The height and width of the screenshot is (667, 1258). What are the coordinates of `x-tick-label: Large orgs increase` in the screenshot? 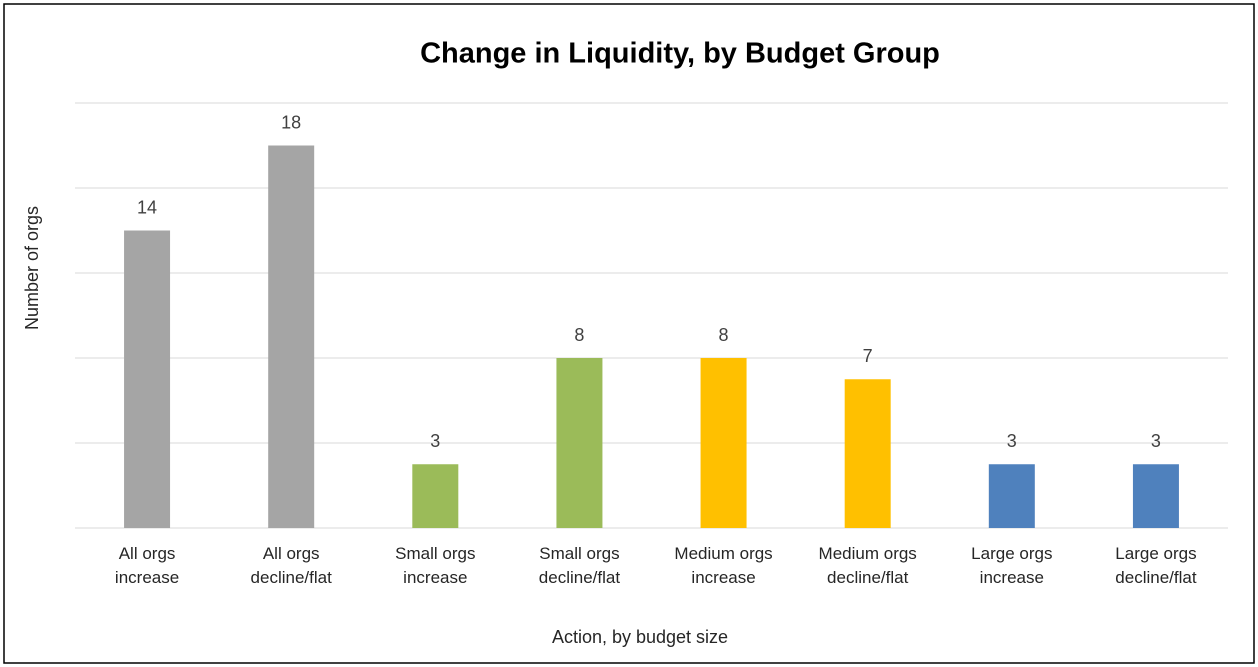 It's located at (1011, 565).